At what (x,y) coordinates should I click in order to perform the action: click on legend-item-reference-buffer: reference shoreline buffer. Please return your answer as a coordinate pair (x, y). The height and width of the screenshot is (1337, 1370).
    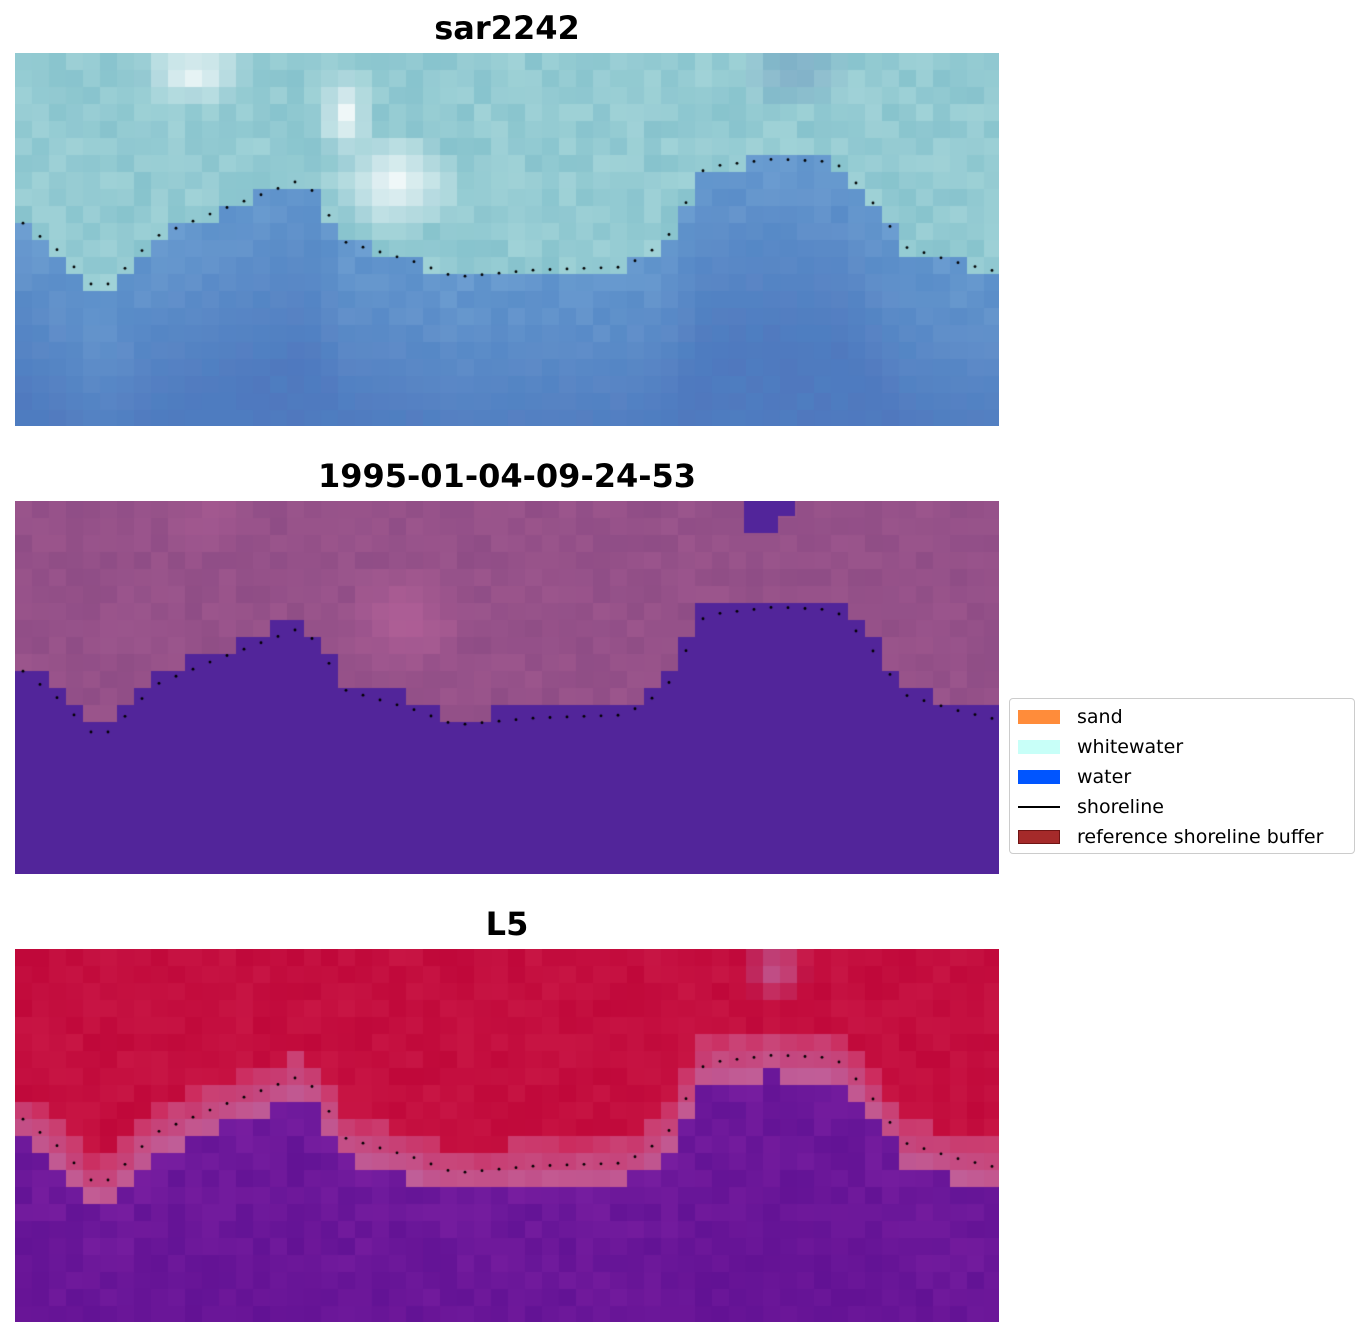
    Looking at the image, I should click on (1182, 836).